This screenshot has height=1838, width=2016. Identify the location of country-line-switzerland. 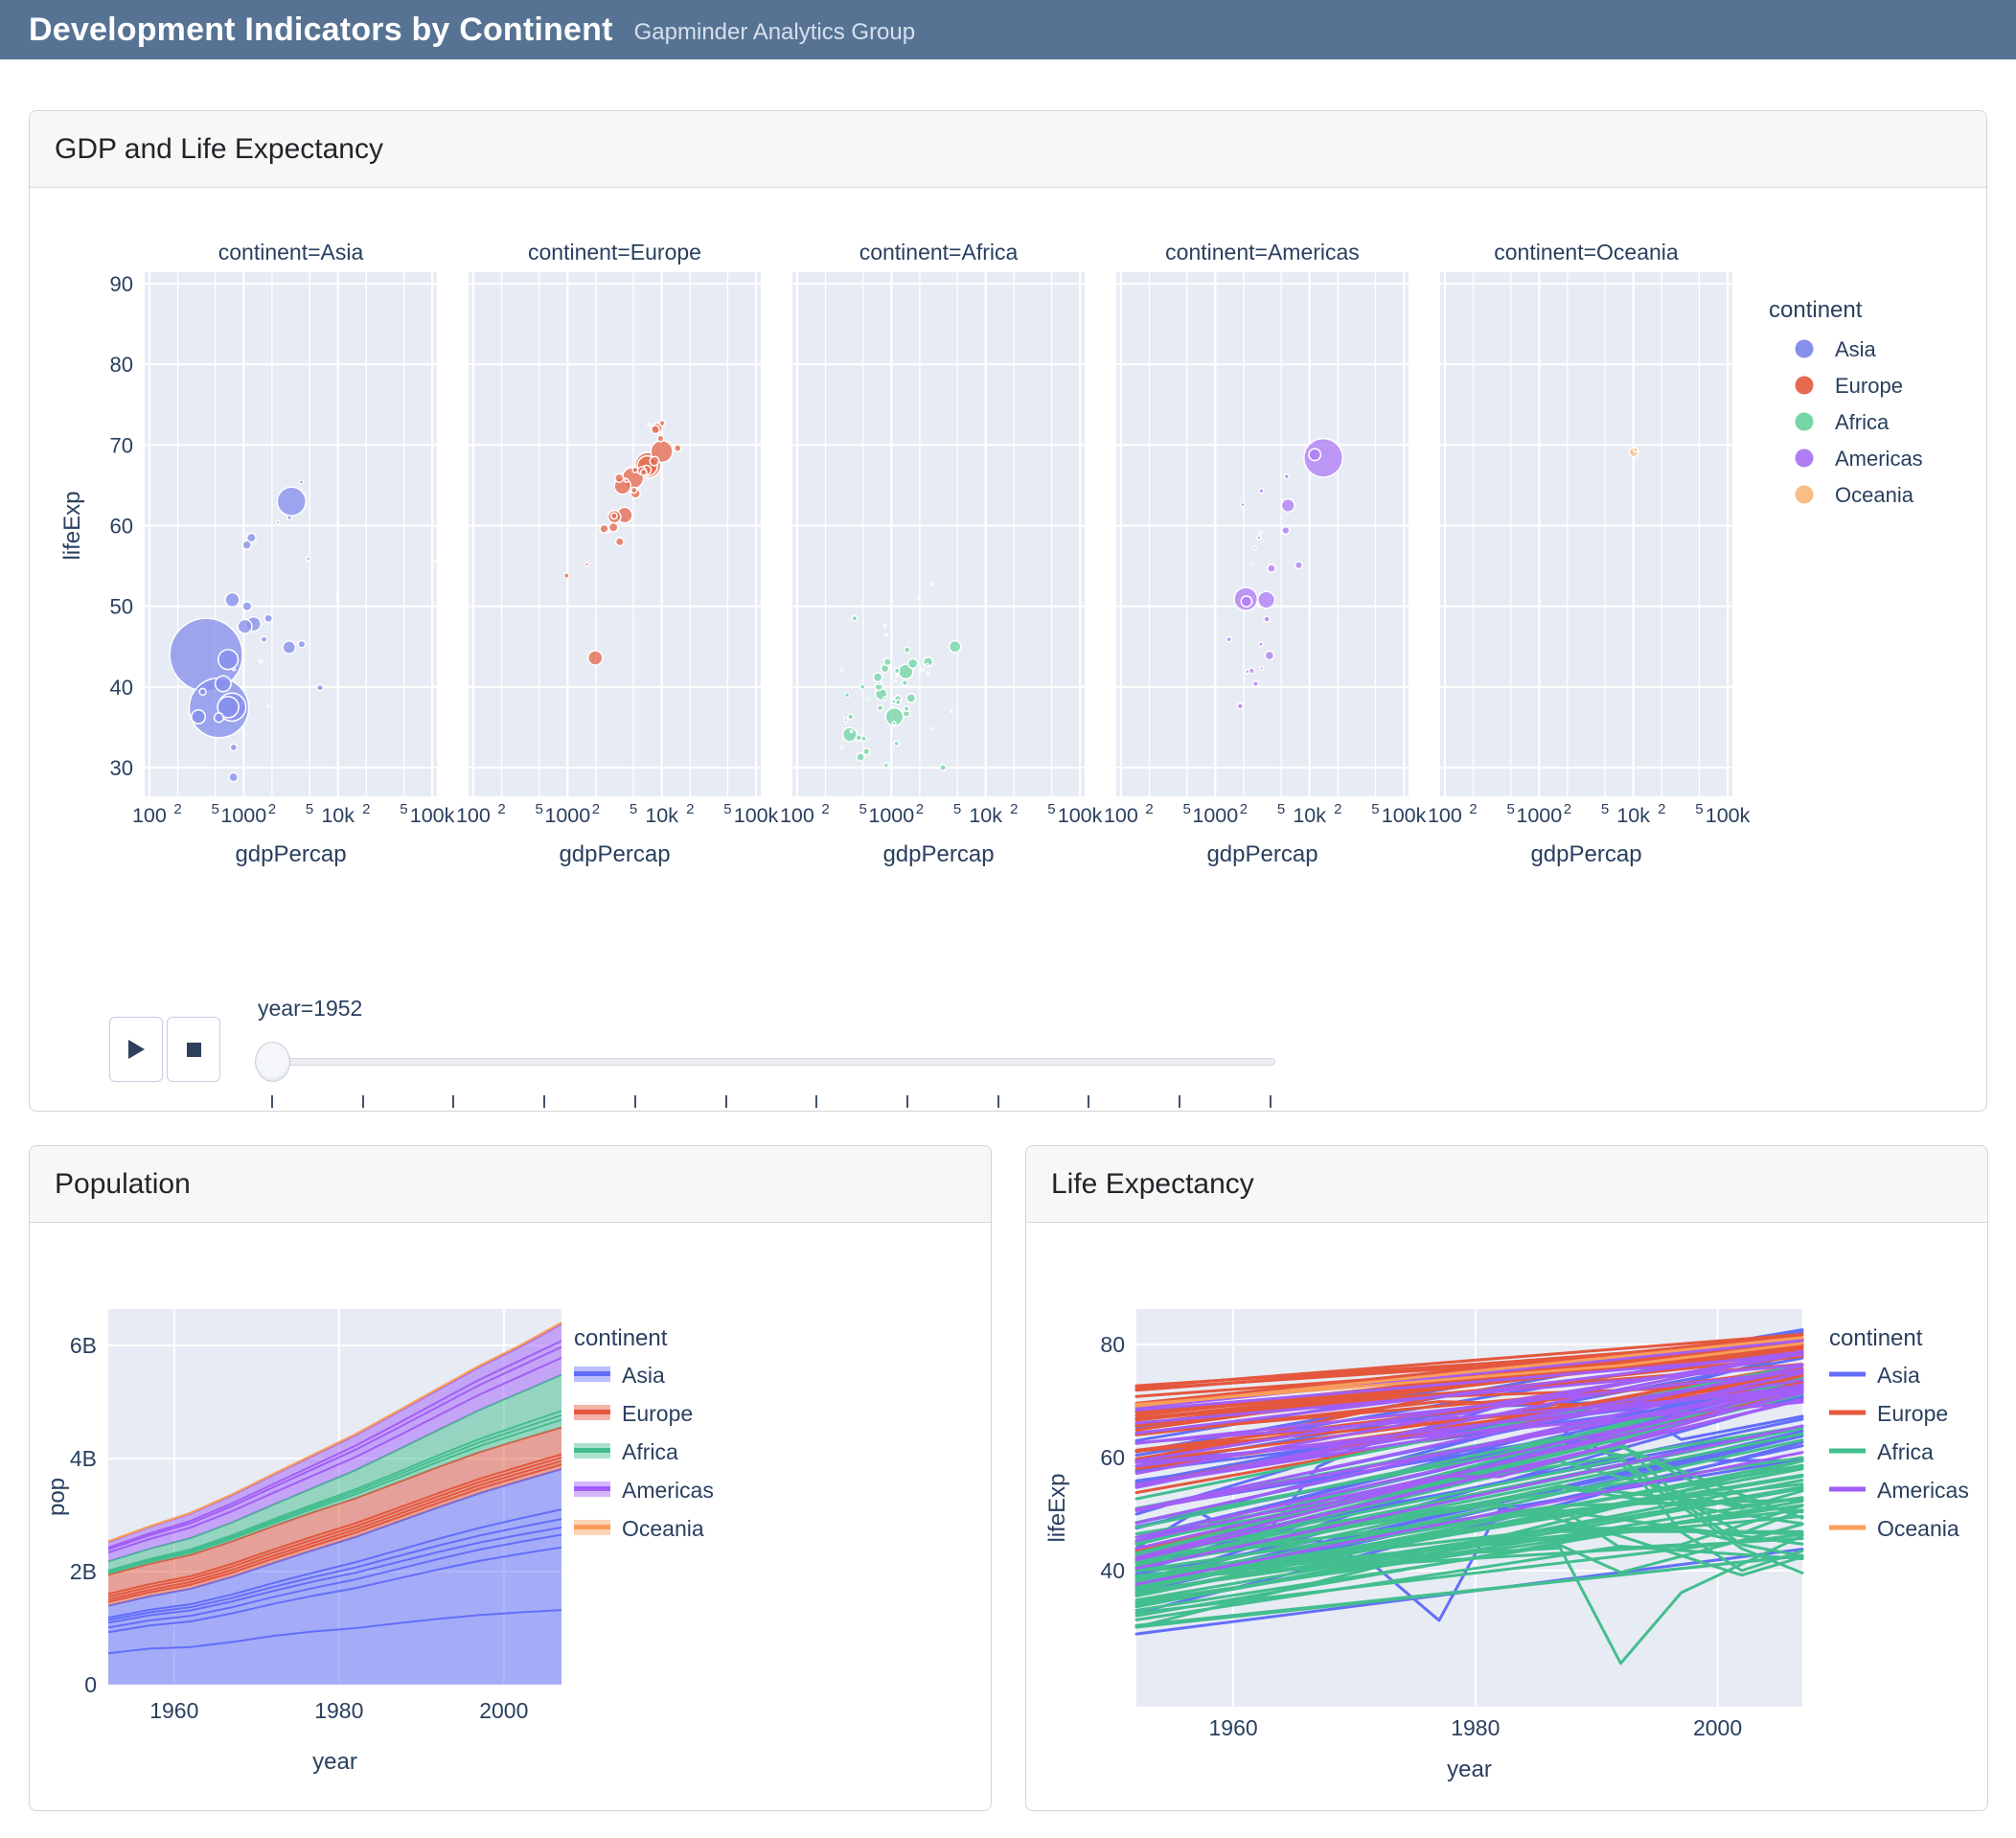
(1469, 1369).